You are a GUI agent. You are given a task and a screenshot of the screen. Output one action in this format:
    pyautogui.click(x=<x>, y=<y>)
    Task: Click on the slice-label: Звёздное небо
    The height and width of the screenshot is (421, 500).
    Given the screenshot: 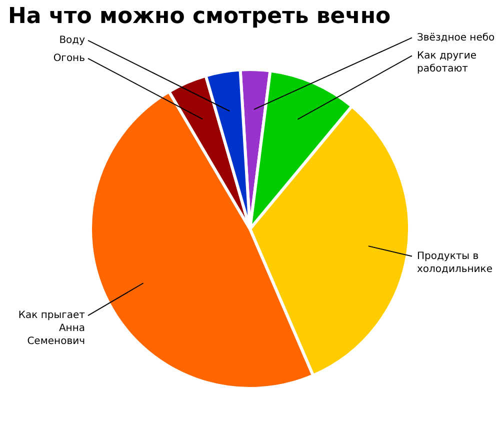 What is the action you would take?
    pyautogui.click(x=456, y=38)
    